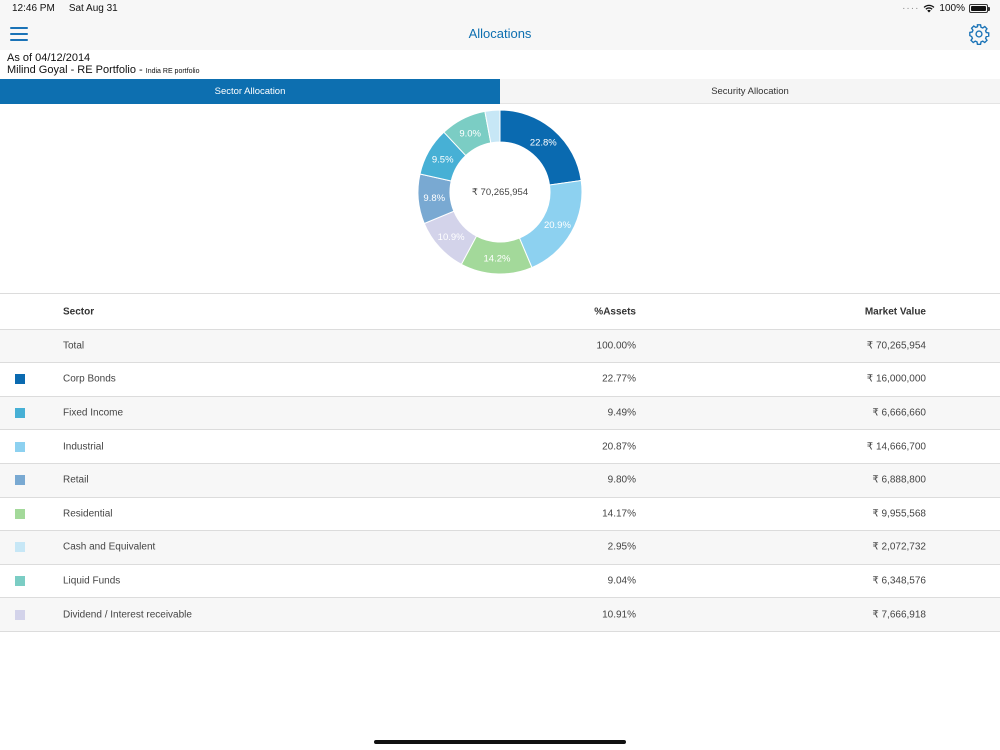 This screenshot has width=1000, height=750. I want to click on tab-sector-allocation: Sector Allocation, so click(250, 91).